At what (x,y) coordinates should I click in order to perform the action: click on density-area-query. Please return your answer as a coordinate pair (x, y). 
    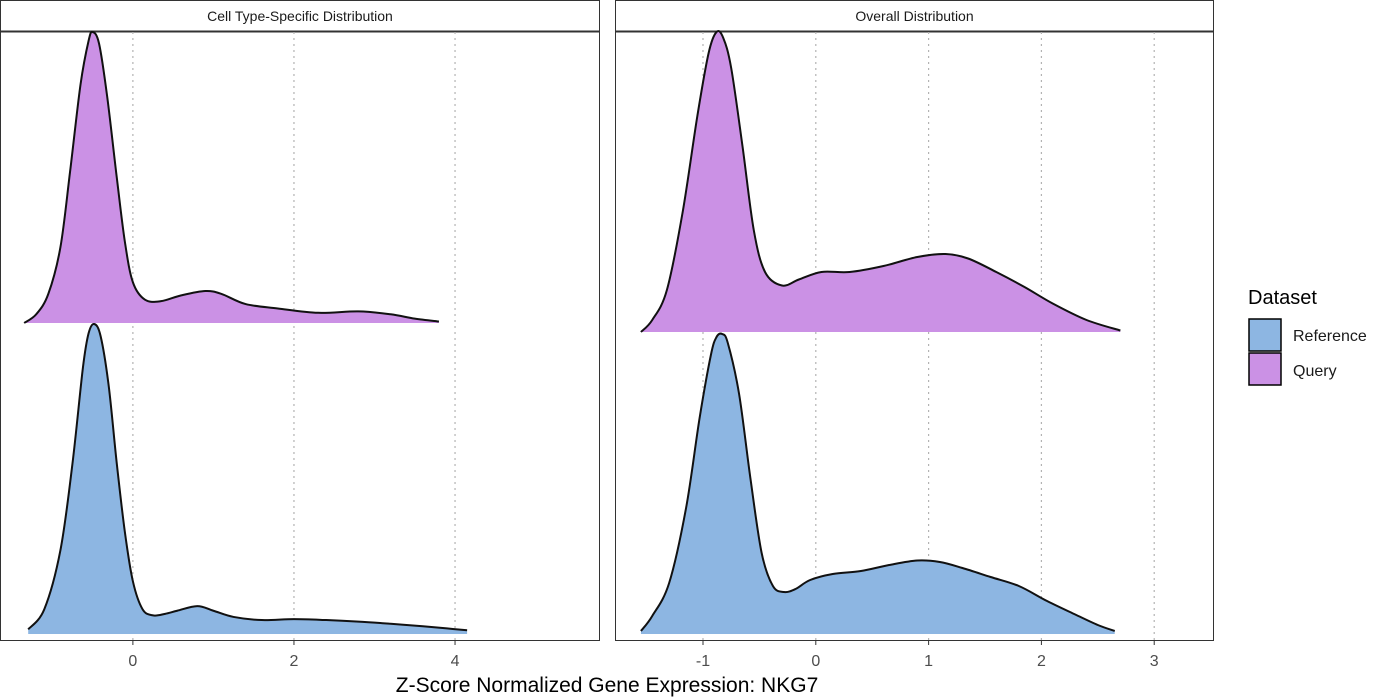
    Looking at the image, I should click on (231, 177).